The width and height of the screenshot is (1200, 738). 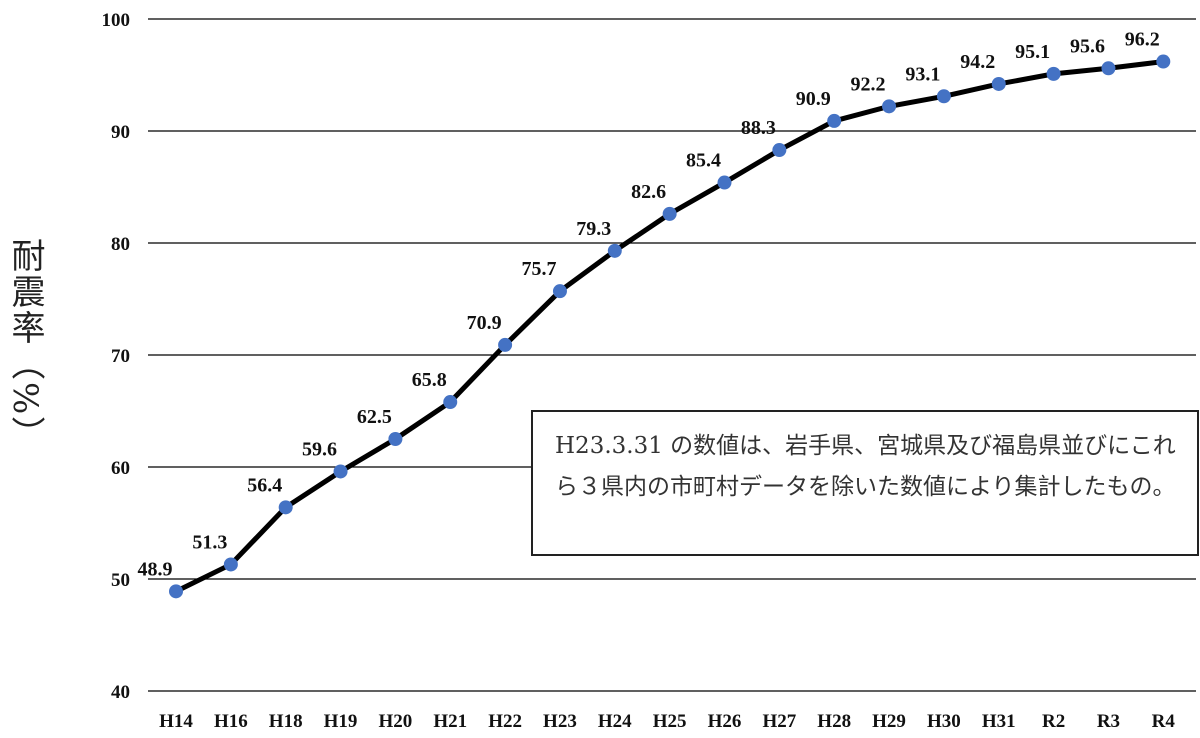 What do you see at coordinates (341, 721) in the screenshot?
I see `x-tick-label: H19` at bounding box center [341, 721].